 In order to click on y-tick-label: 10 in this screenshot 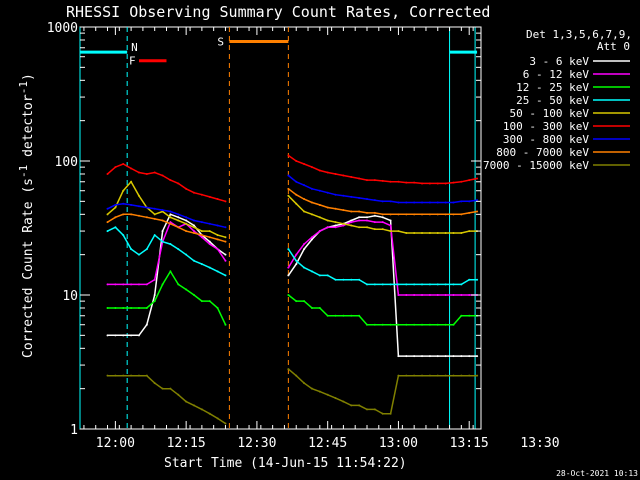, I will do `click(70, 296)`.